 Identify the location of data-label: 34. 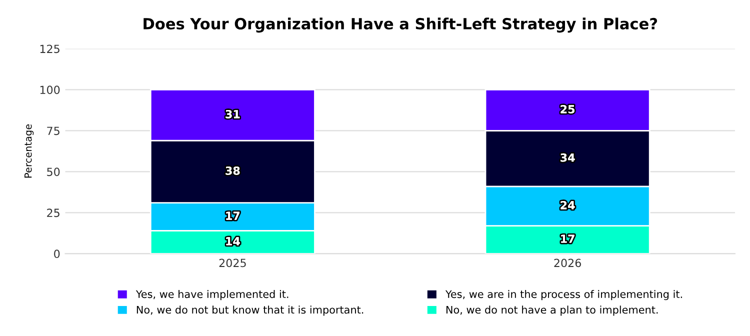
(567, 157).